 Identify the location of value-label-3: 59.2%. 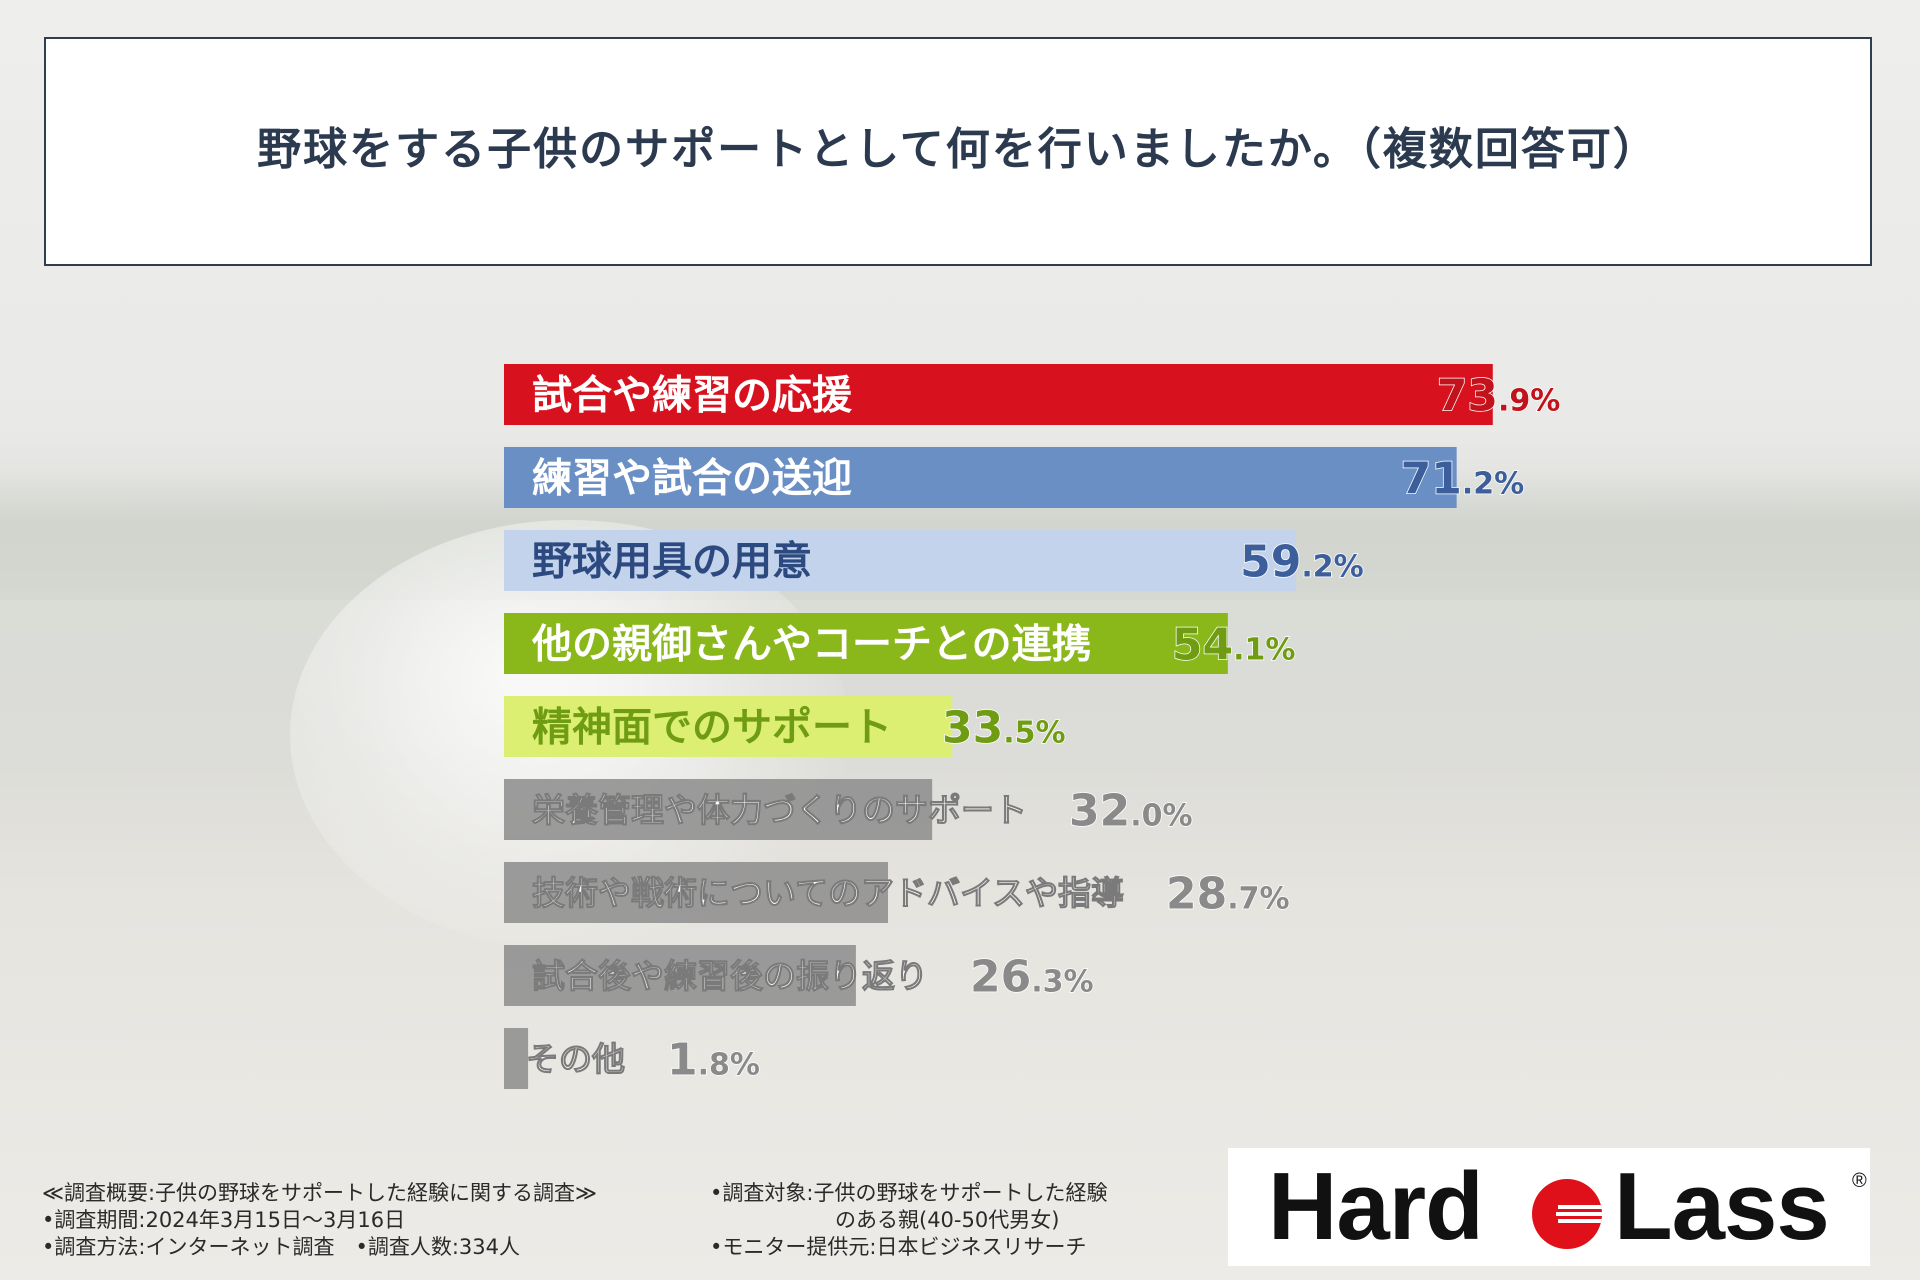
(1302, 562).